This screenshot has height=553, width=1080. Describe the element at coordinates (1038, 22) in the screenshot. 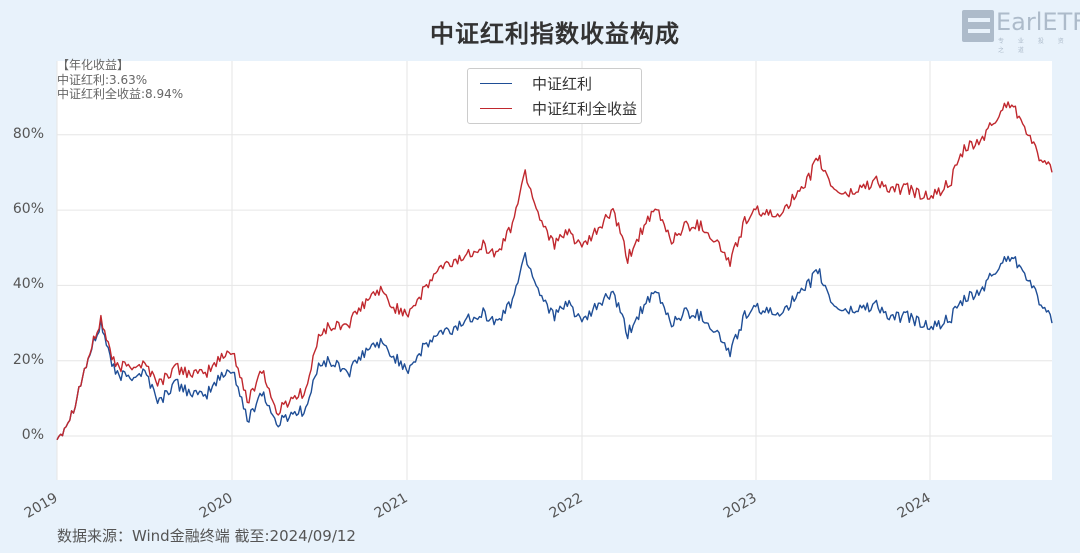

I see `logo-text: EarlETF` at that location.